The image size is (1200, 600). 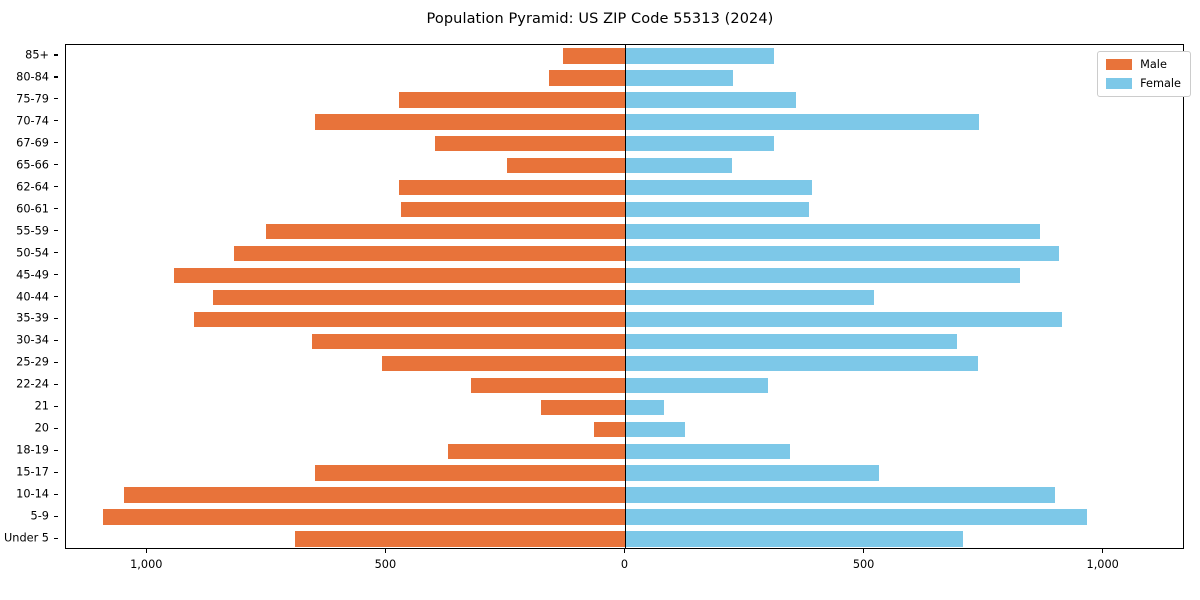 What do you see at coordinates (1144, 74) in the screenshot?
I see `legend: Male Female` at bounding box center [1144, 74].